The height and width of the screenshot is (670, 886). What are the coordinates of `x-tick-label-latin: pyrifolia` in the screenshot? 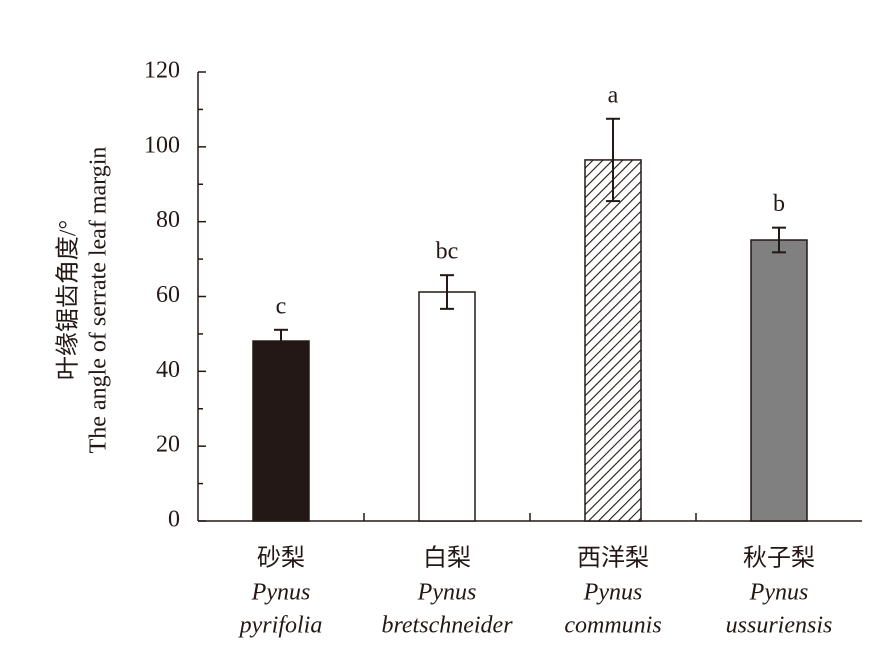 It's located at (280, 626).